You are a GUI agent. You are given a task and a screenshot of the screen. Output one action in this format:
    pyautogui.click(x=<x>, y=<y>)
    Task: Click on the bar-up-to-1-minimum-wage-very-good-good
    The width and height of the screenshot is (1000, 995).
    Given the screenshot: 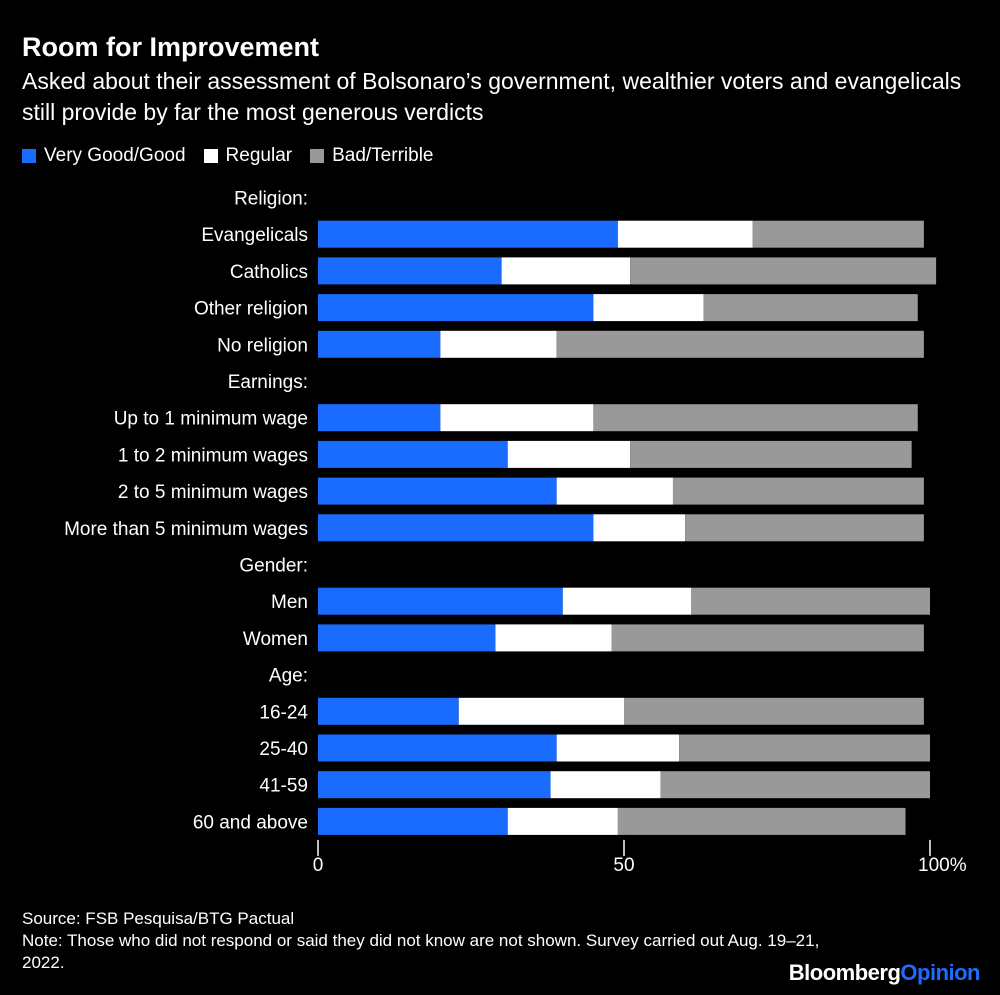 What is the action you would take?
    pyautogui.click(x=379, y=418)
    